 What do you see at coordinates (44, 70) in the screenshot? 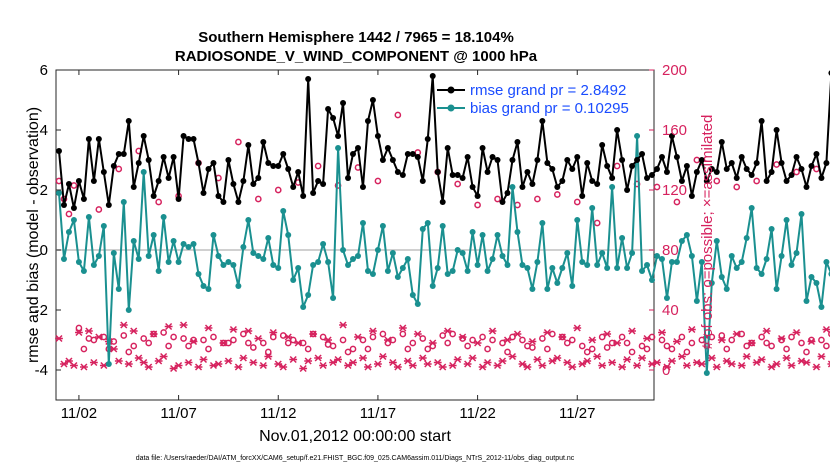
I see `y-left-tick-label: 6` at bounding box center [44, 70].